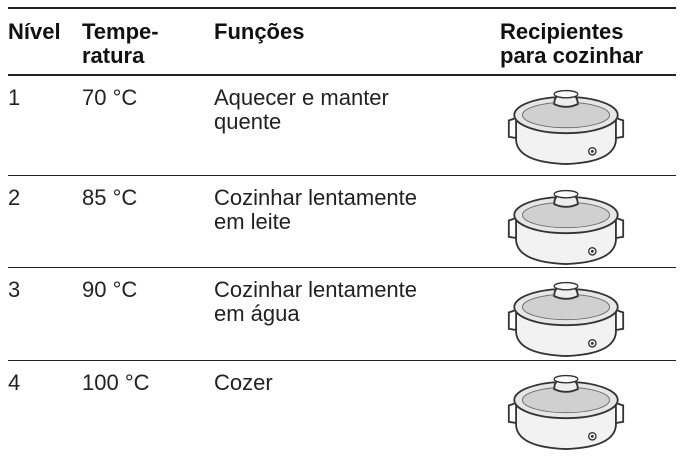 This screenshot has height=467, width=684. What do you see at coordinates (14, 197) in the screenshot?
I see `body-cell: 2` at bounding box center [14, 197].